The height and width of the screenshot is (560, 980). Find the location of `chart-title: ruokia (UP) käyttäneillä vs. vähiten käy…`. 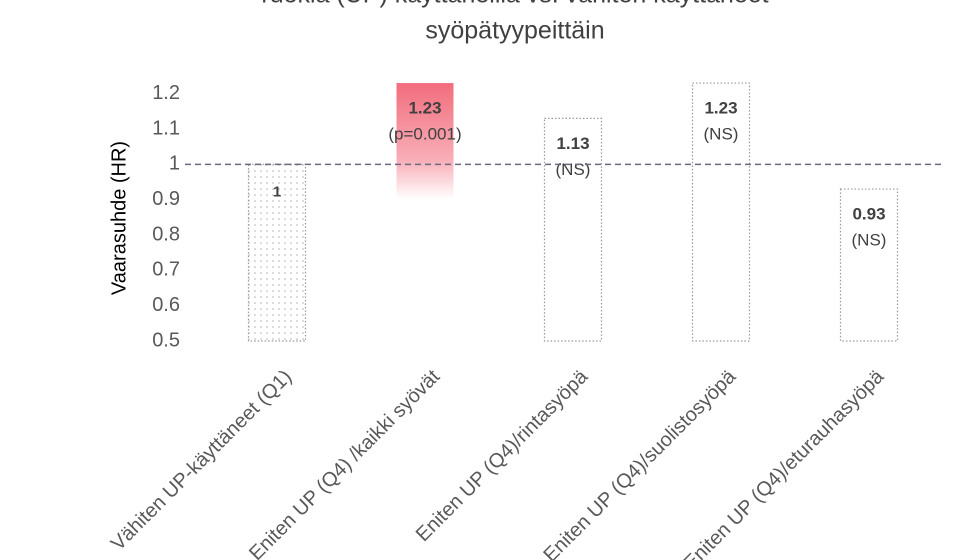

chart-title: ruokia (UP) käyttäneillä vs. vähiten käy… is located at coordinates (514, 4).